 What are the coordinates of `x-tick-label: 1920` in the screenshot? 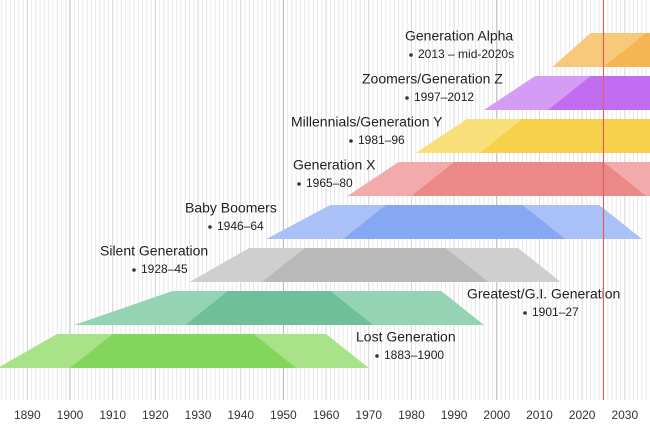 It's located at (155, 415).